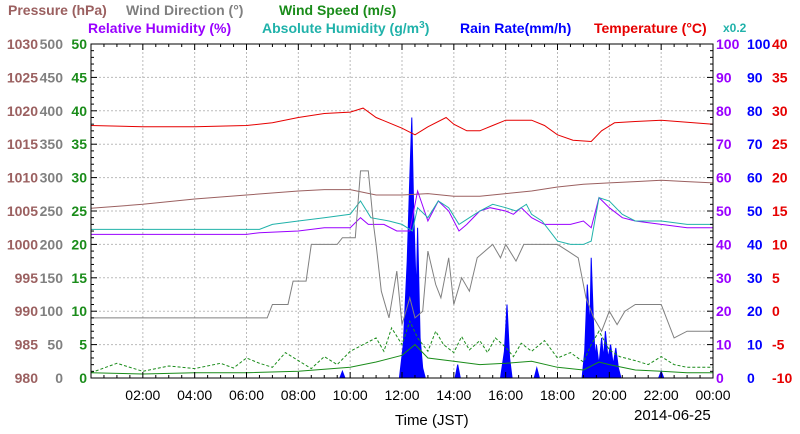 The image size is (800, 434). I want to click on y-tick-label-wind-direction: 450, so click(52, 77).